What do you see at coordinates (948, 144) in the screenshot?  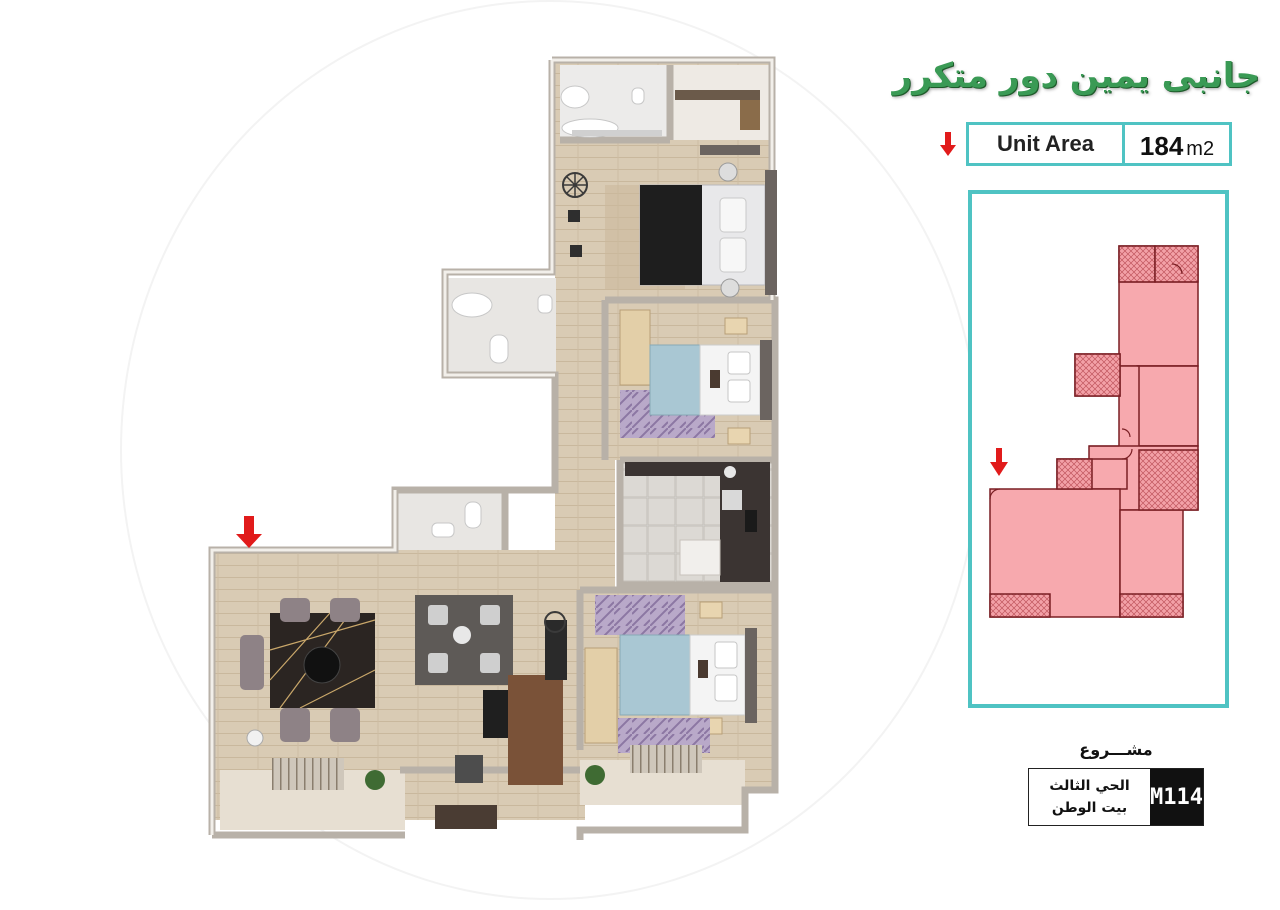 I see `red-arrow-icon` at bounding box center [948, 144].